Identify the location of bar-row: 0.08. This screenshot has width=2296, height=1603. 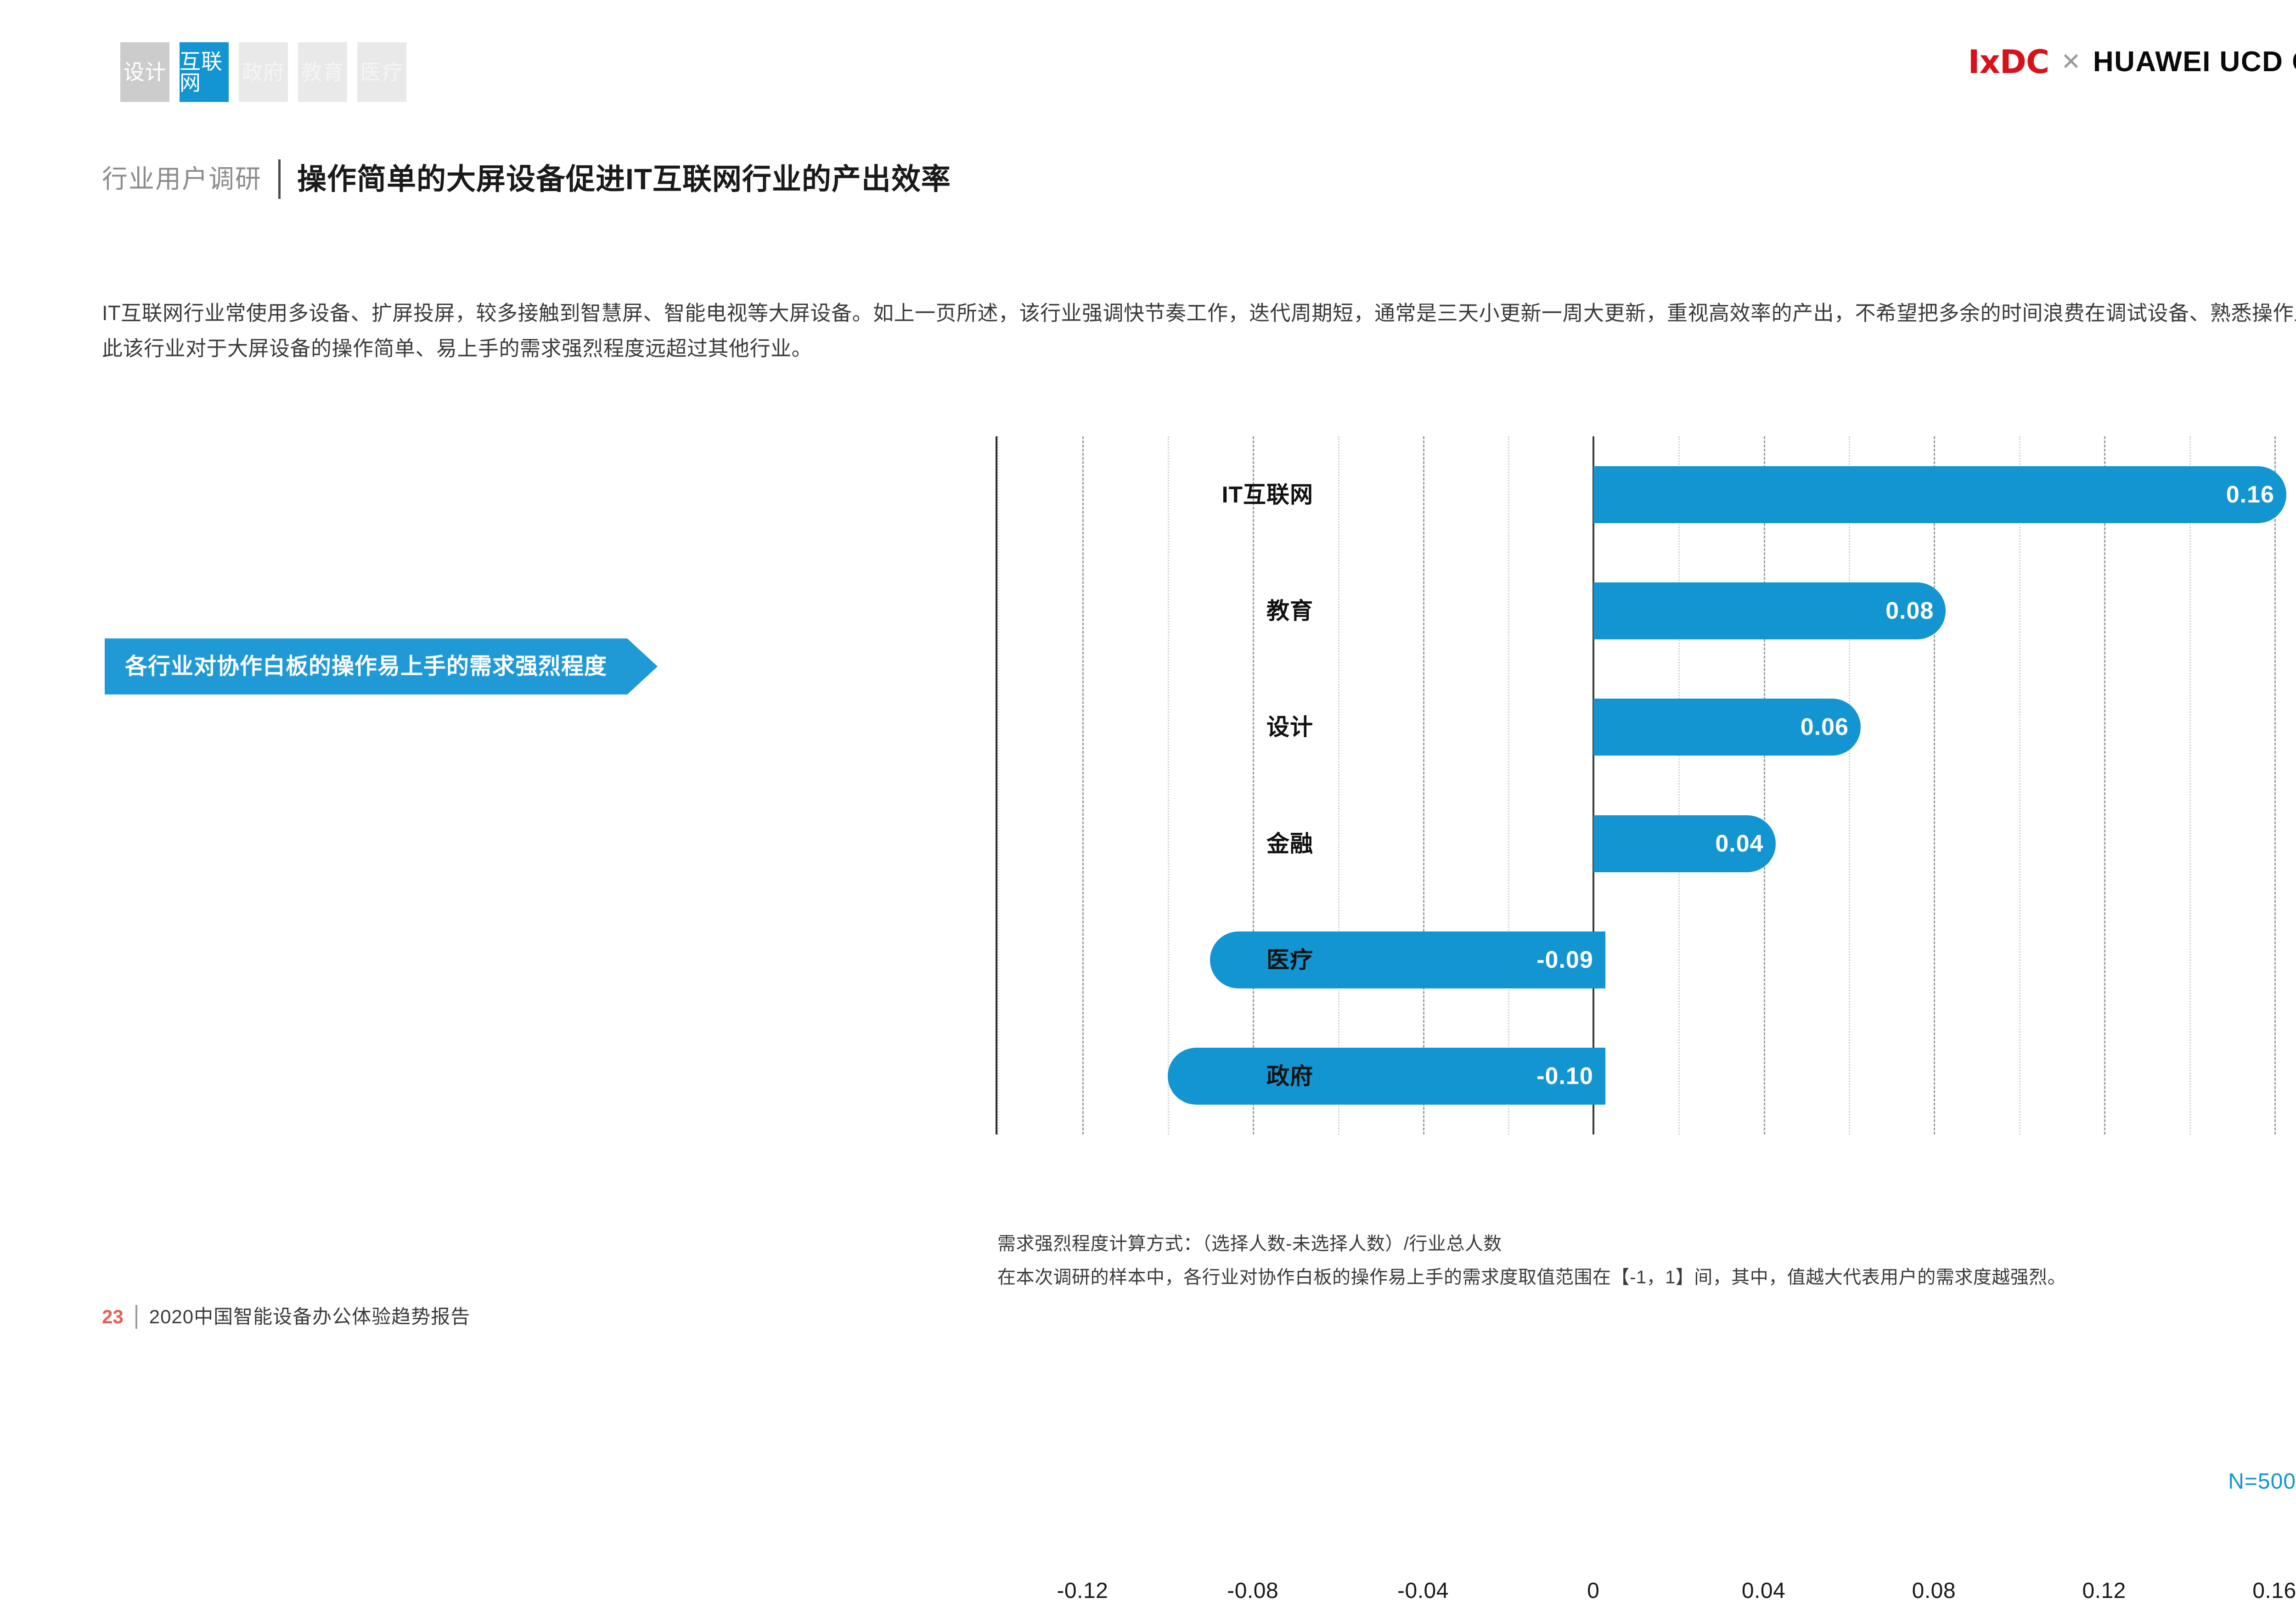
(1647, 610).